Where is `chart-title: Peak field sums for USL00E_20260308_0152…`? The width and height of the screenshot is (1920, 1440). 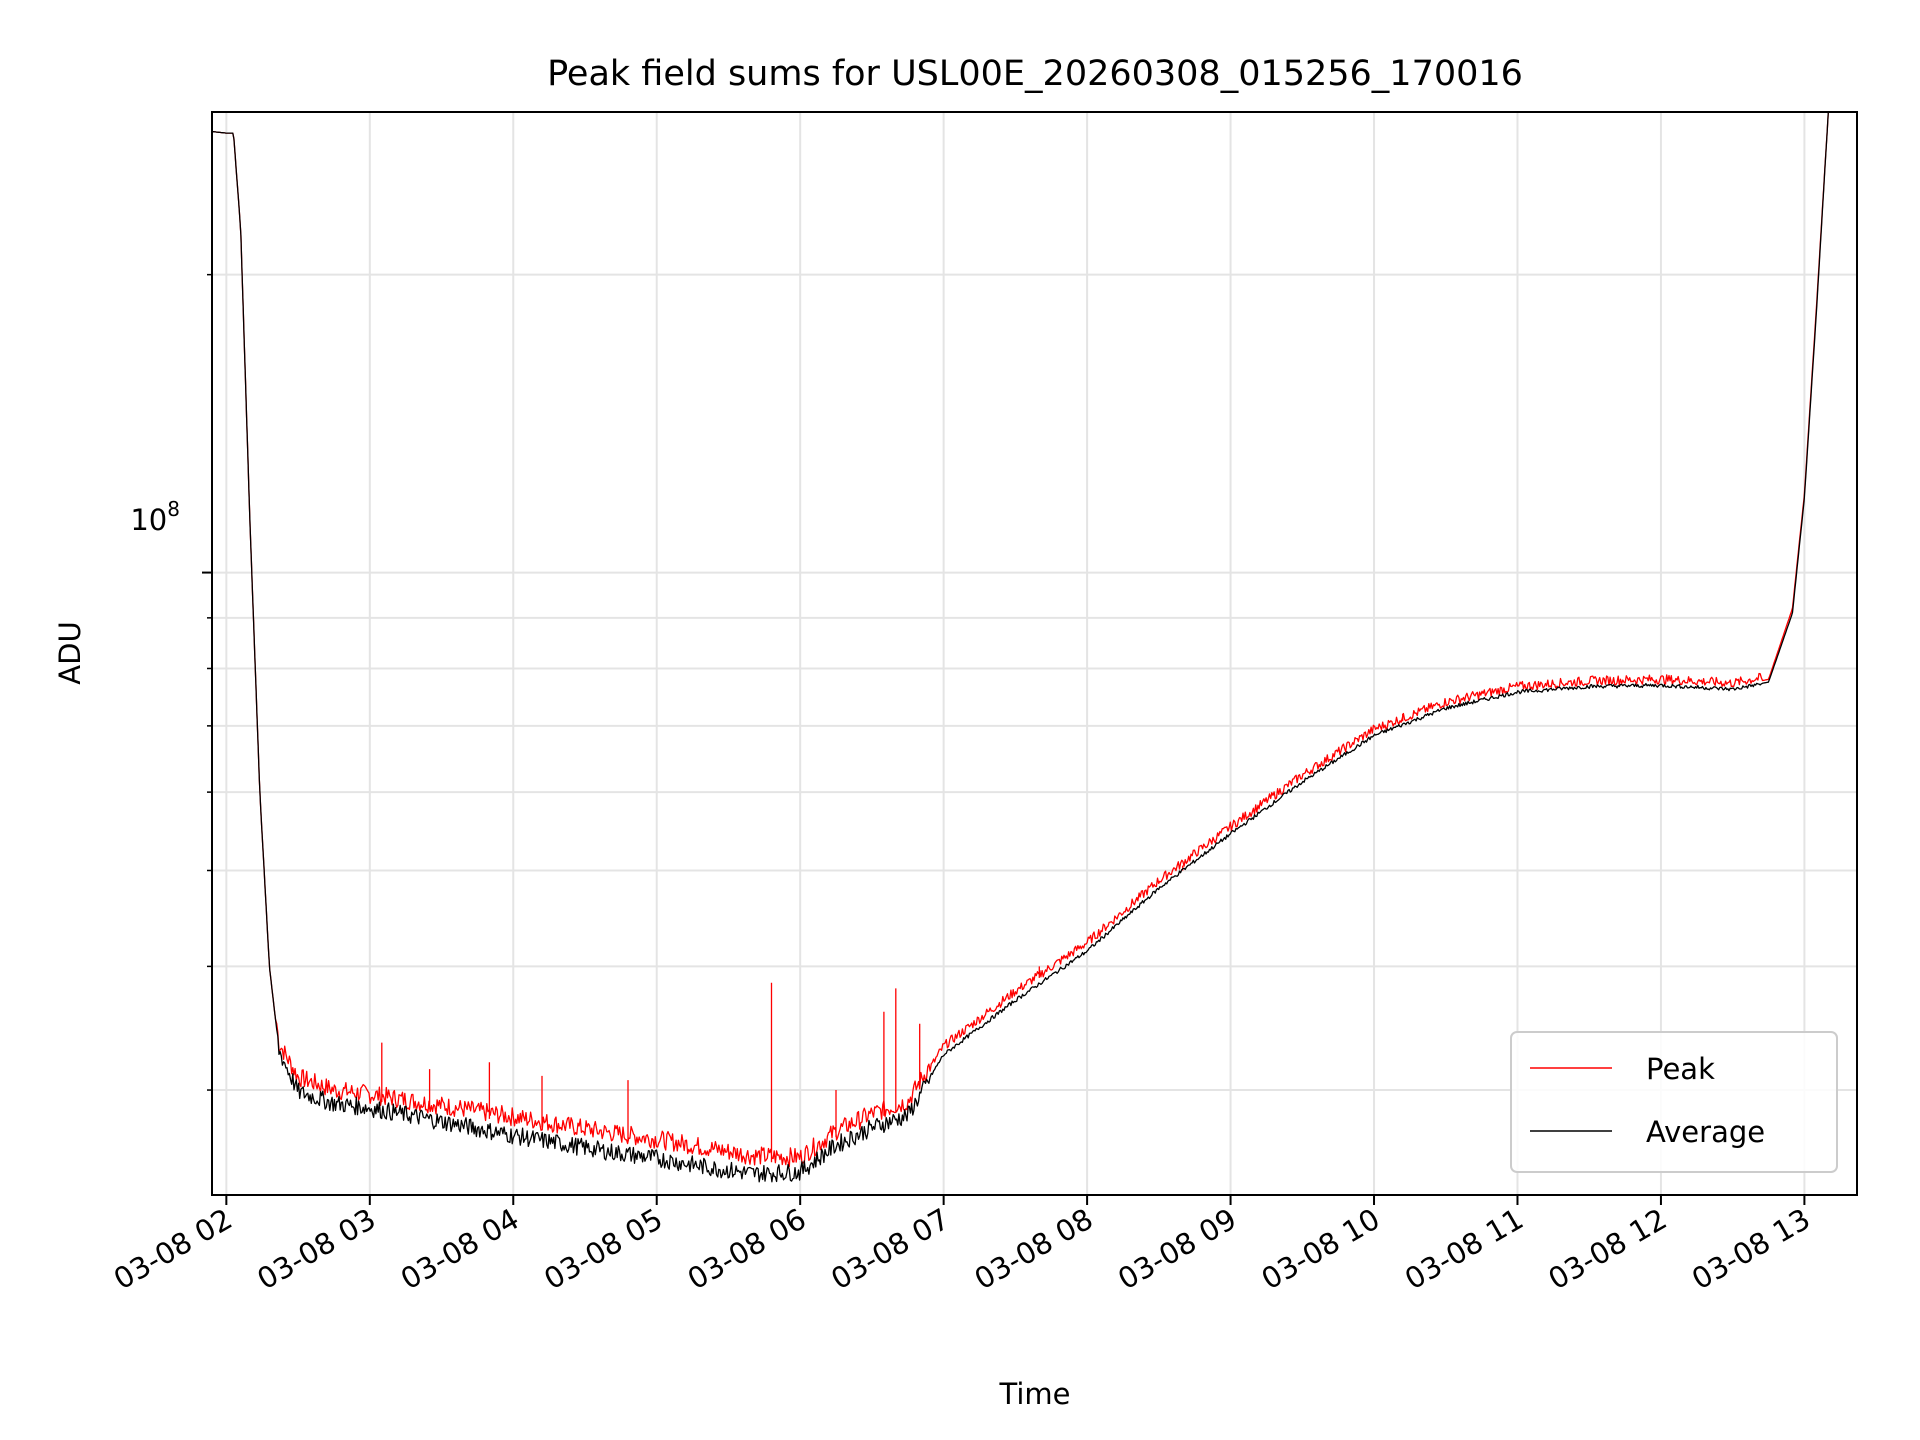
chart-title: Peak field sums for USL00E_20260308_0152… is located at coordinates (1035, 74).